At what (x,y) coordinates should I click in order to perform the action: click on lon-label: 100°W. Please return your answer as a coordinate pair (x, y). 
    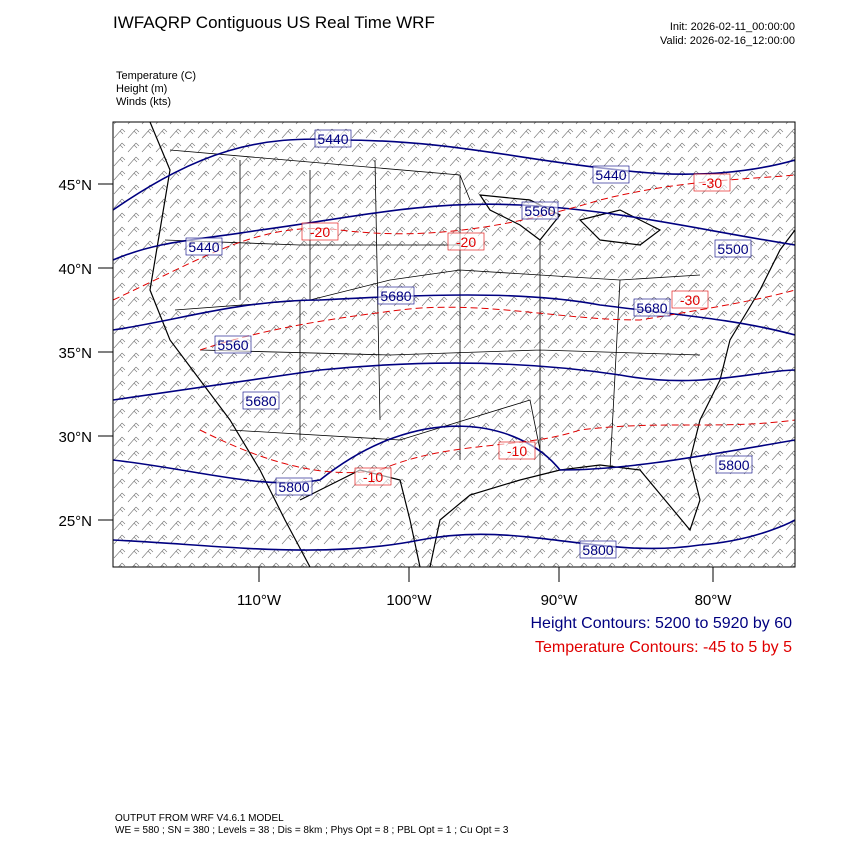
    Looking at the image, I should click on (409, 600).